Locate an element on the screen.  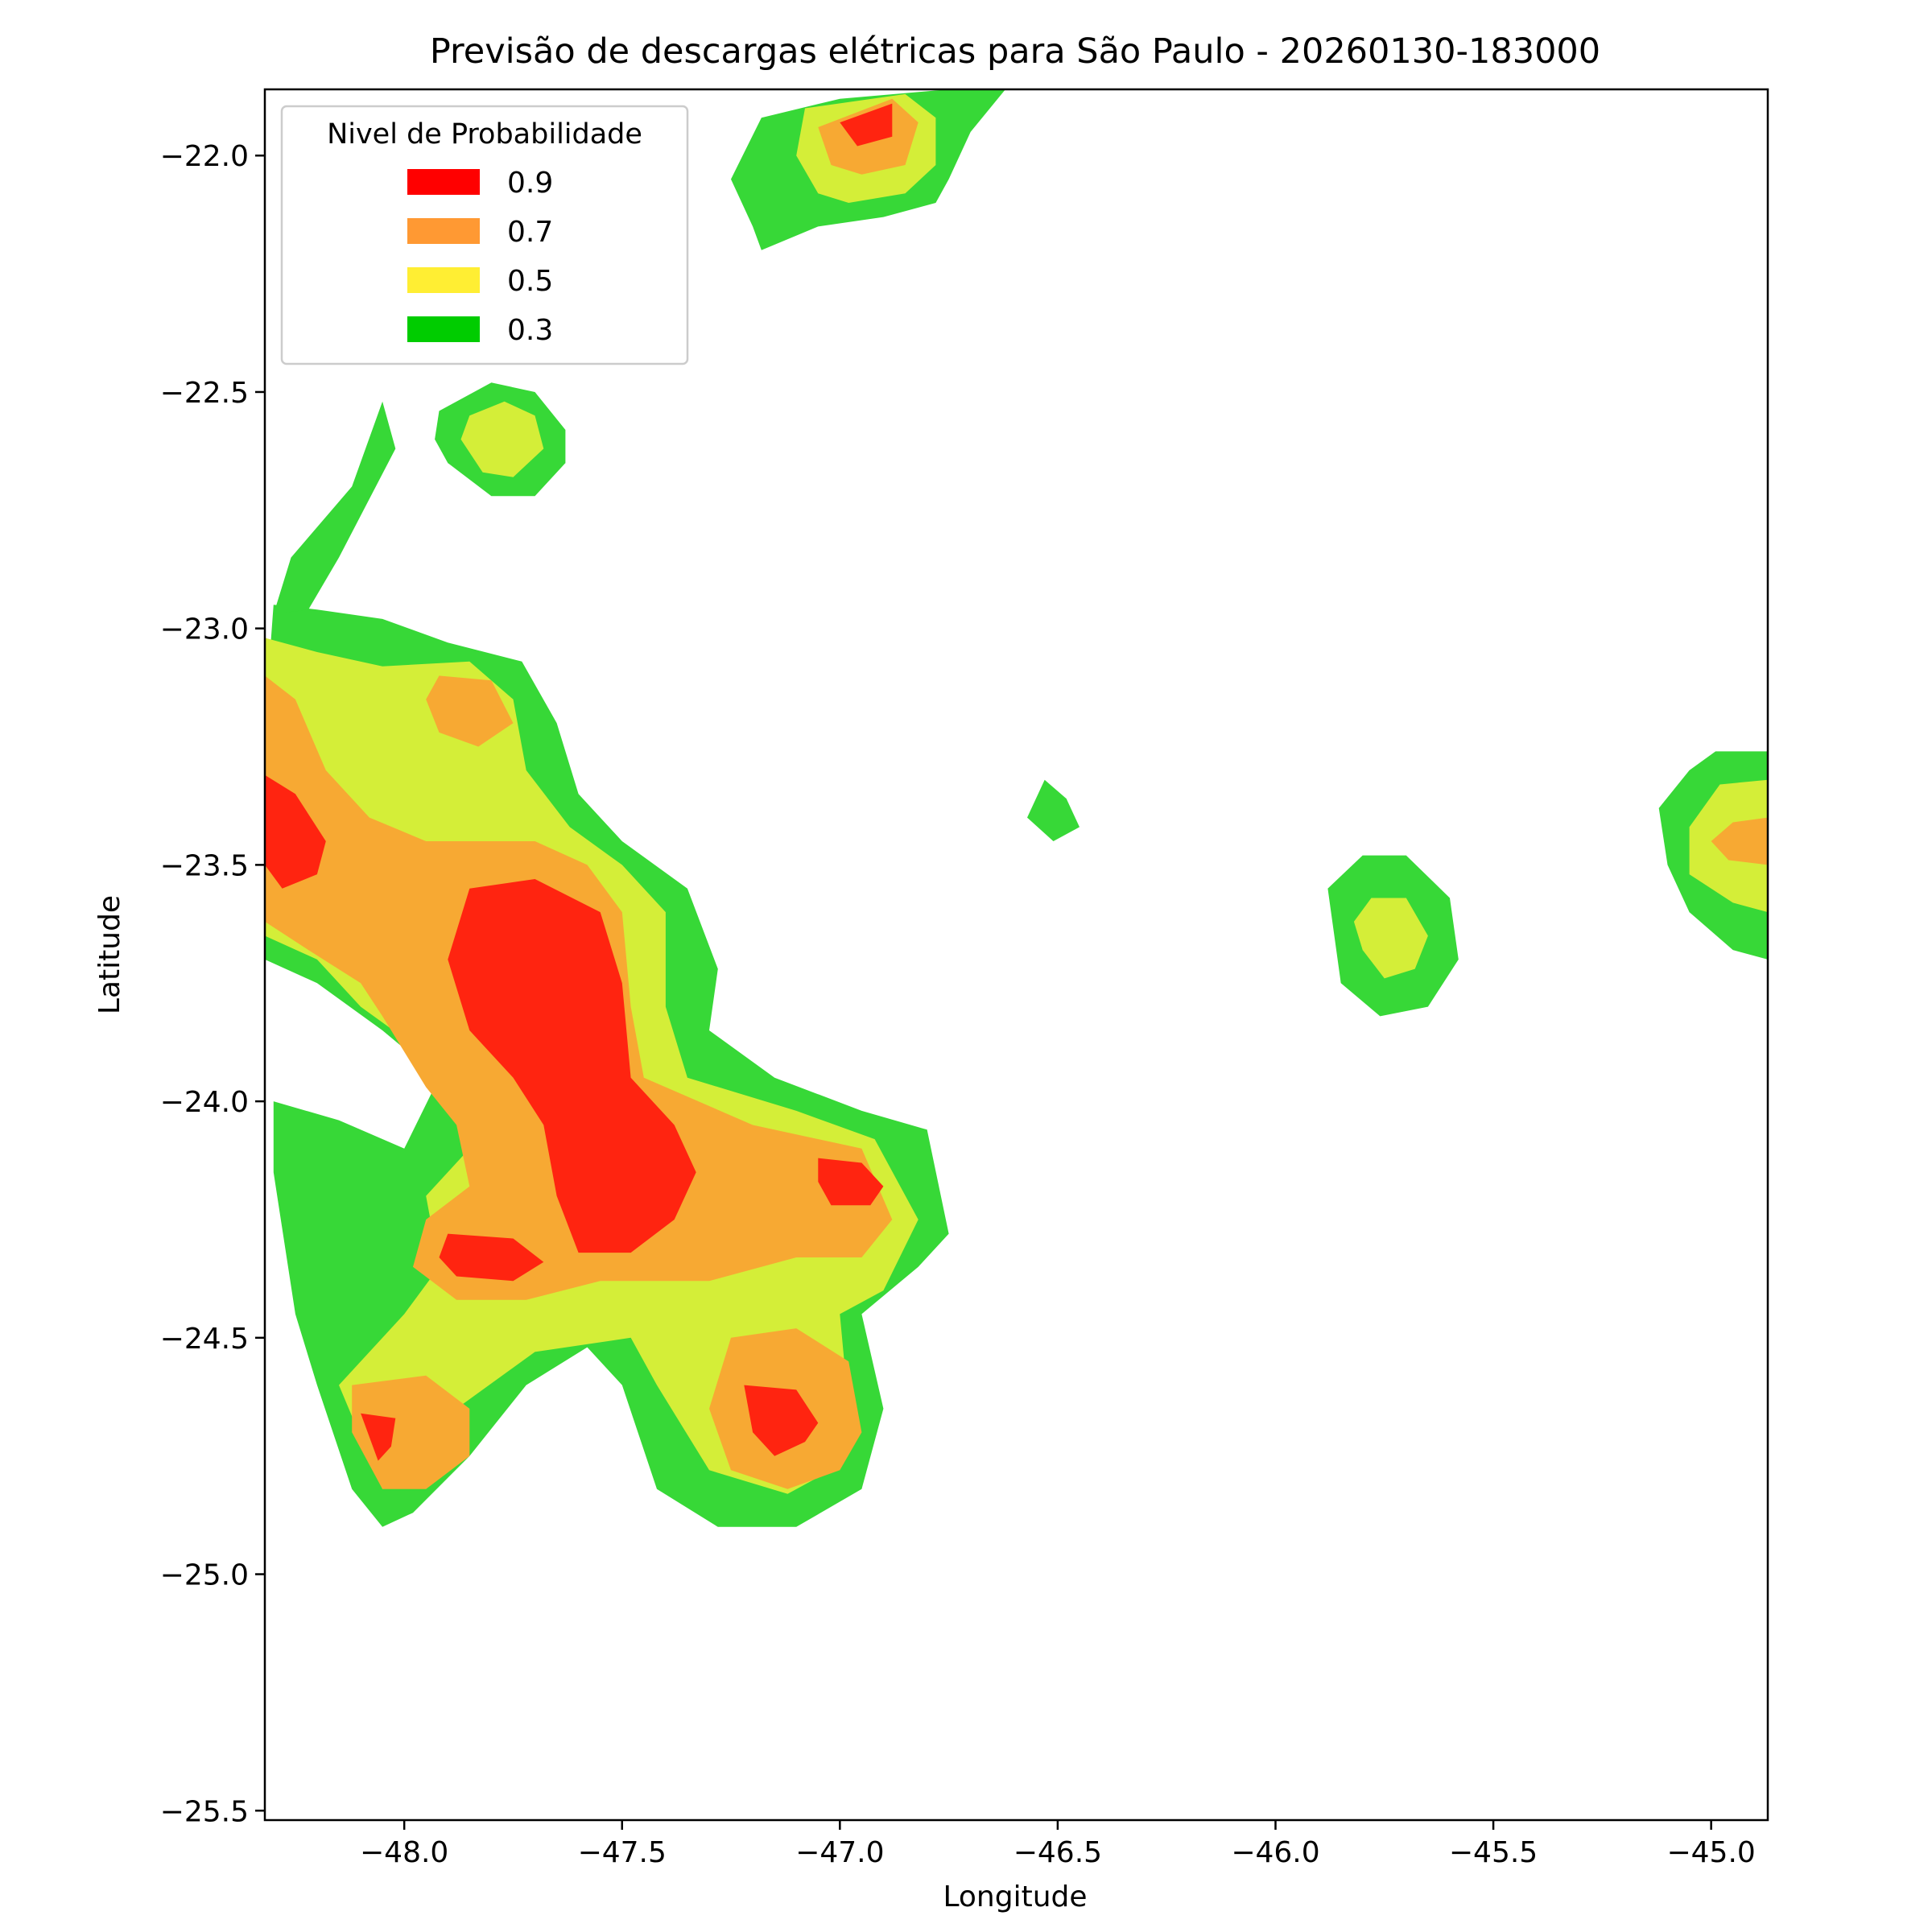
legend-entry-label: 0.5 is located at coordinates (530, 281).